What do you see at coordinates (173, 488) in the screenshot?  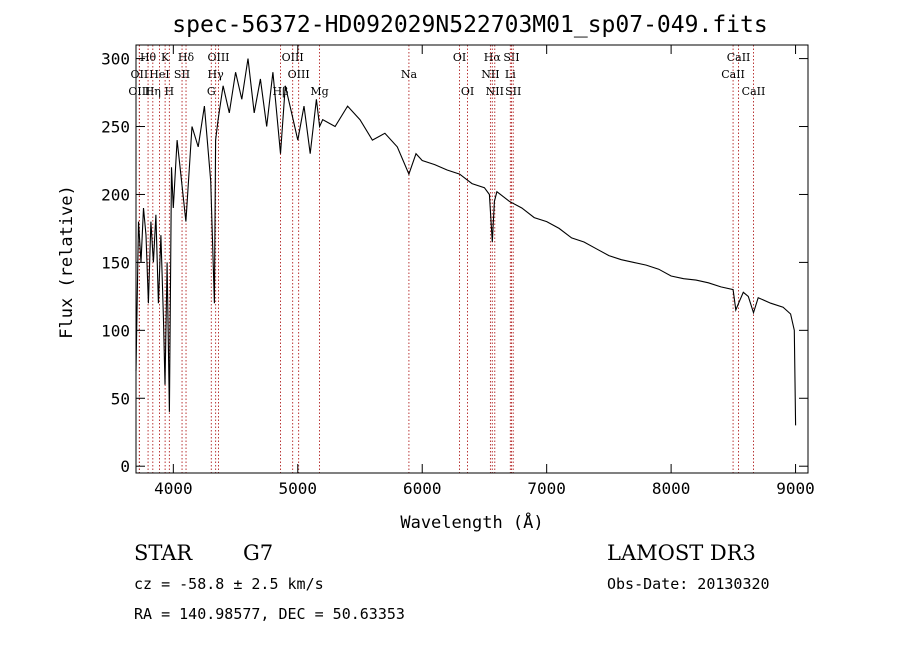 I see `x-tick-label: 4000` at bounding box center [173, 488].